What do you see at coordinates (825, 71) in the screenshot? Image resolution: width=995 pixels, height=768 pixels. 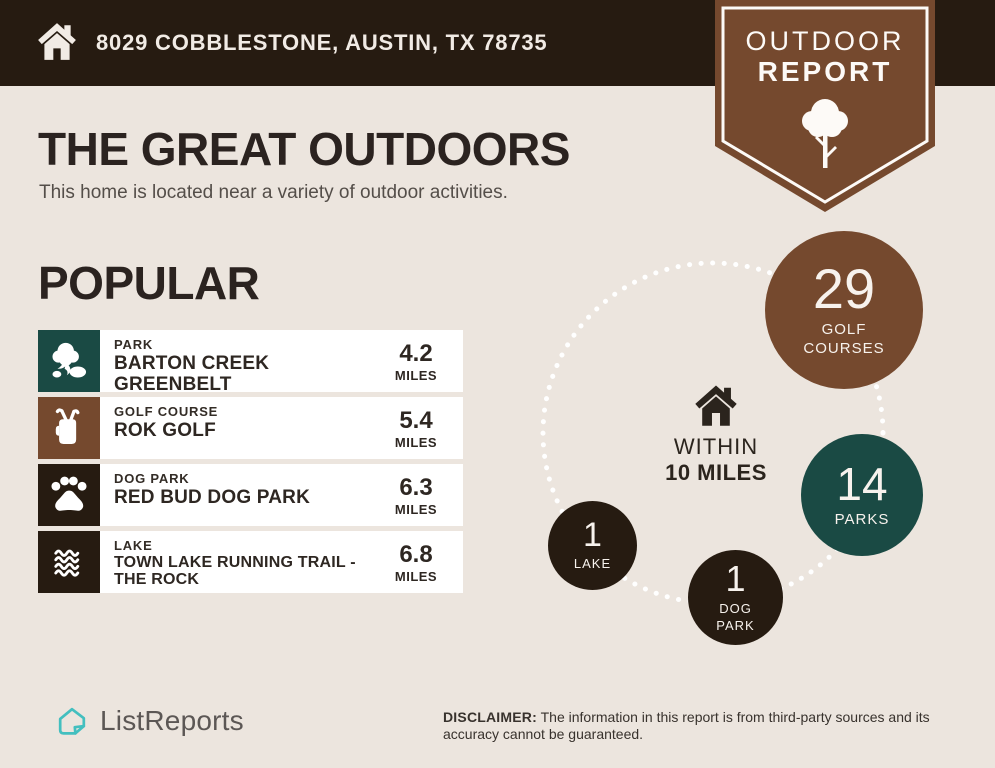 I see `badge-line2: REPORT` at bounding box center [825, 71].